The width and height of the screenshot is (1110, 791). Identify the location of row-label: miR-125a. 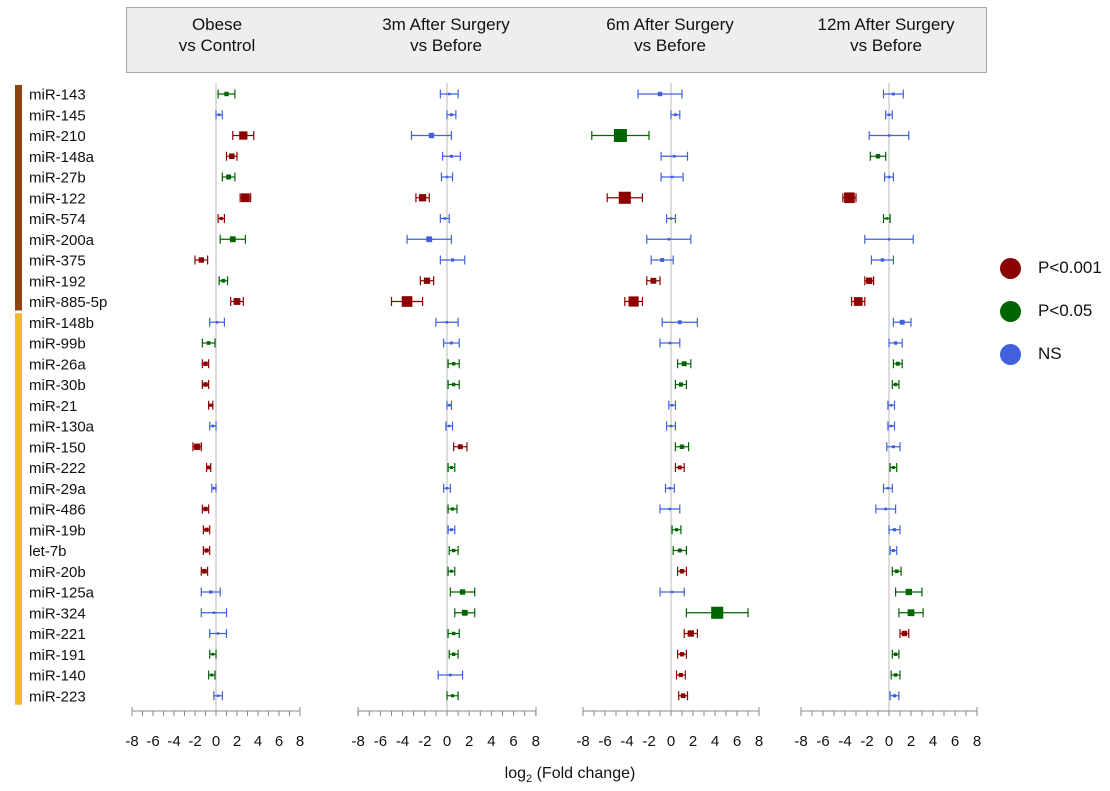
(62, 593).